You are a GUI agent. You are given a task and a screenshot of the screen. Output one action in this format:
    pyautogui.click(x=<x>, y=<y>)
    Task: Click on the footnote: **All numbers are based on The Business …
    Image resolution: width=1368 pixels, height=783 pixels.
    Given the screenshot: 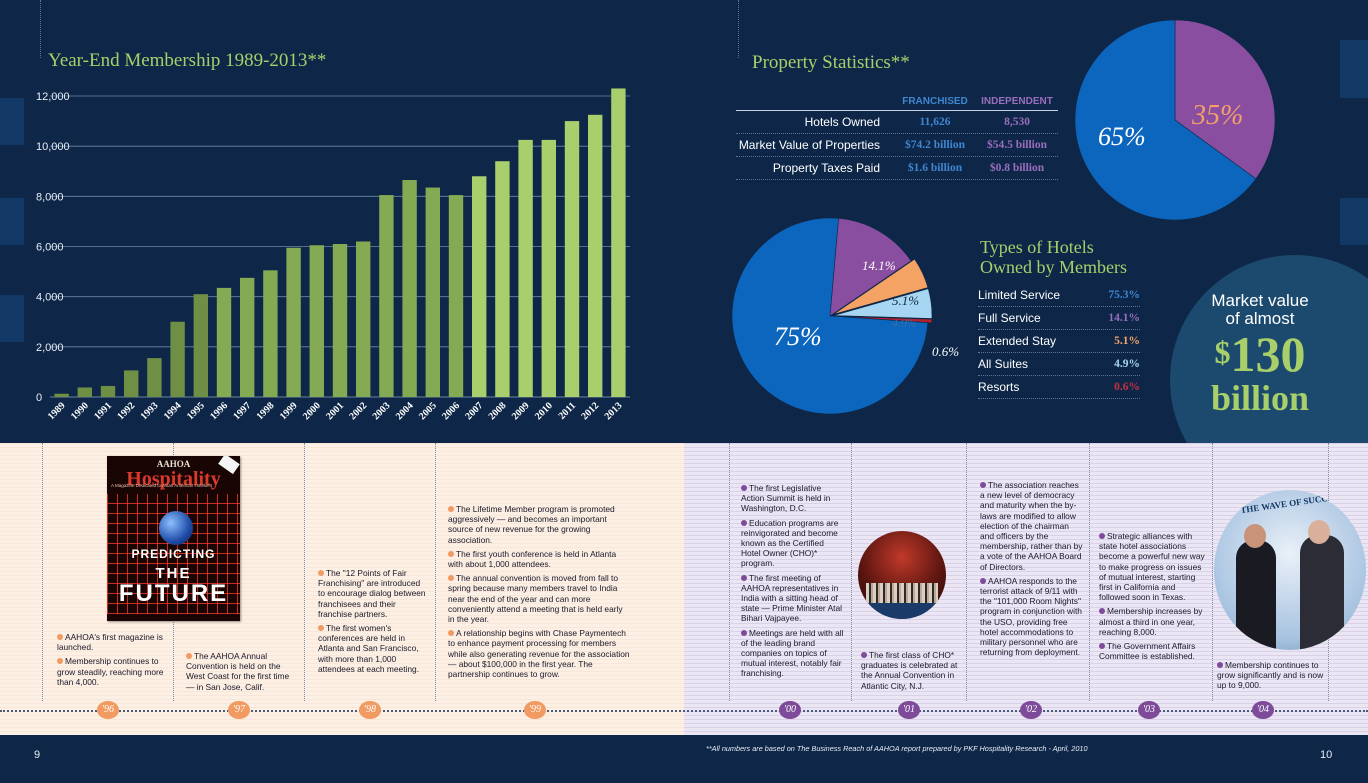 What is the action you would take?
    pyautogui.click(x=897, y=748)
    